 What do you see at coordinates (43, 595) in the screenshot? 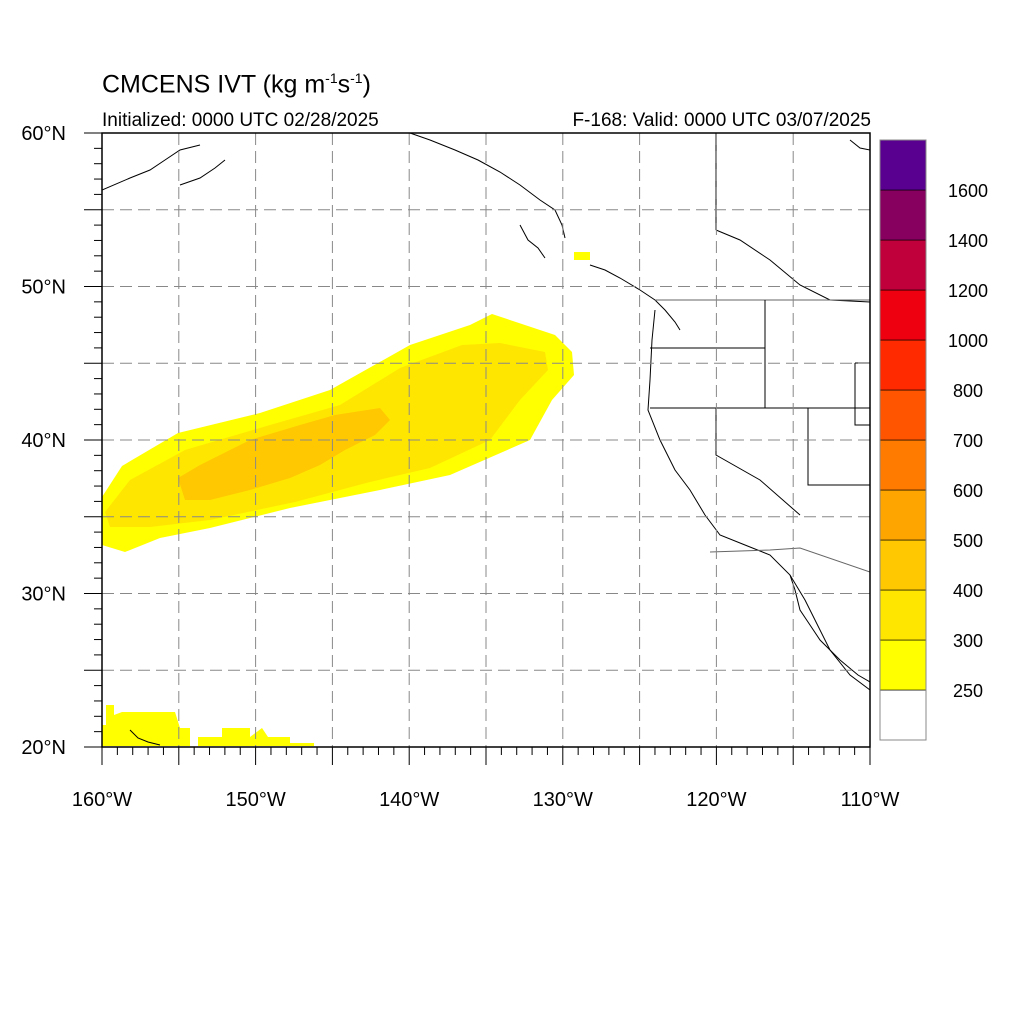
I see `y-tick-label: 30°N` at bounding box center [43, 595].